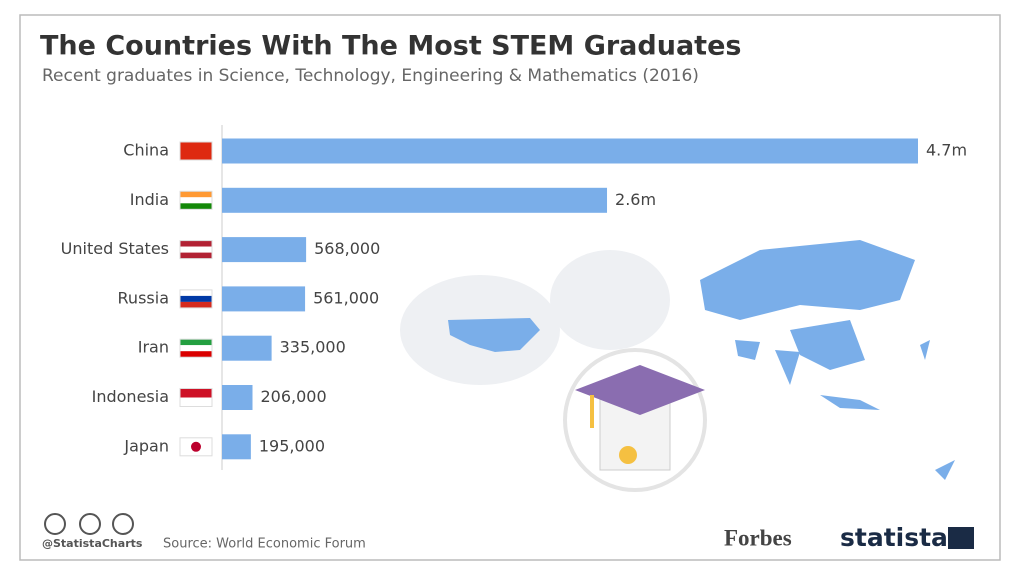 This screenshot has width=1024, height=576. What do you see at coordinates (346, 297) in the screenshot?
I see `value-label: 561,000` at bounding box center [346, 297].